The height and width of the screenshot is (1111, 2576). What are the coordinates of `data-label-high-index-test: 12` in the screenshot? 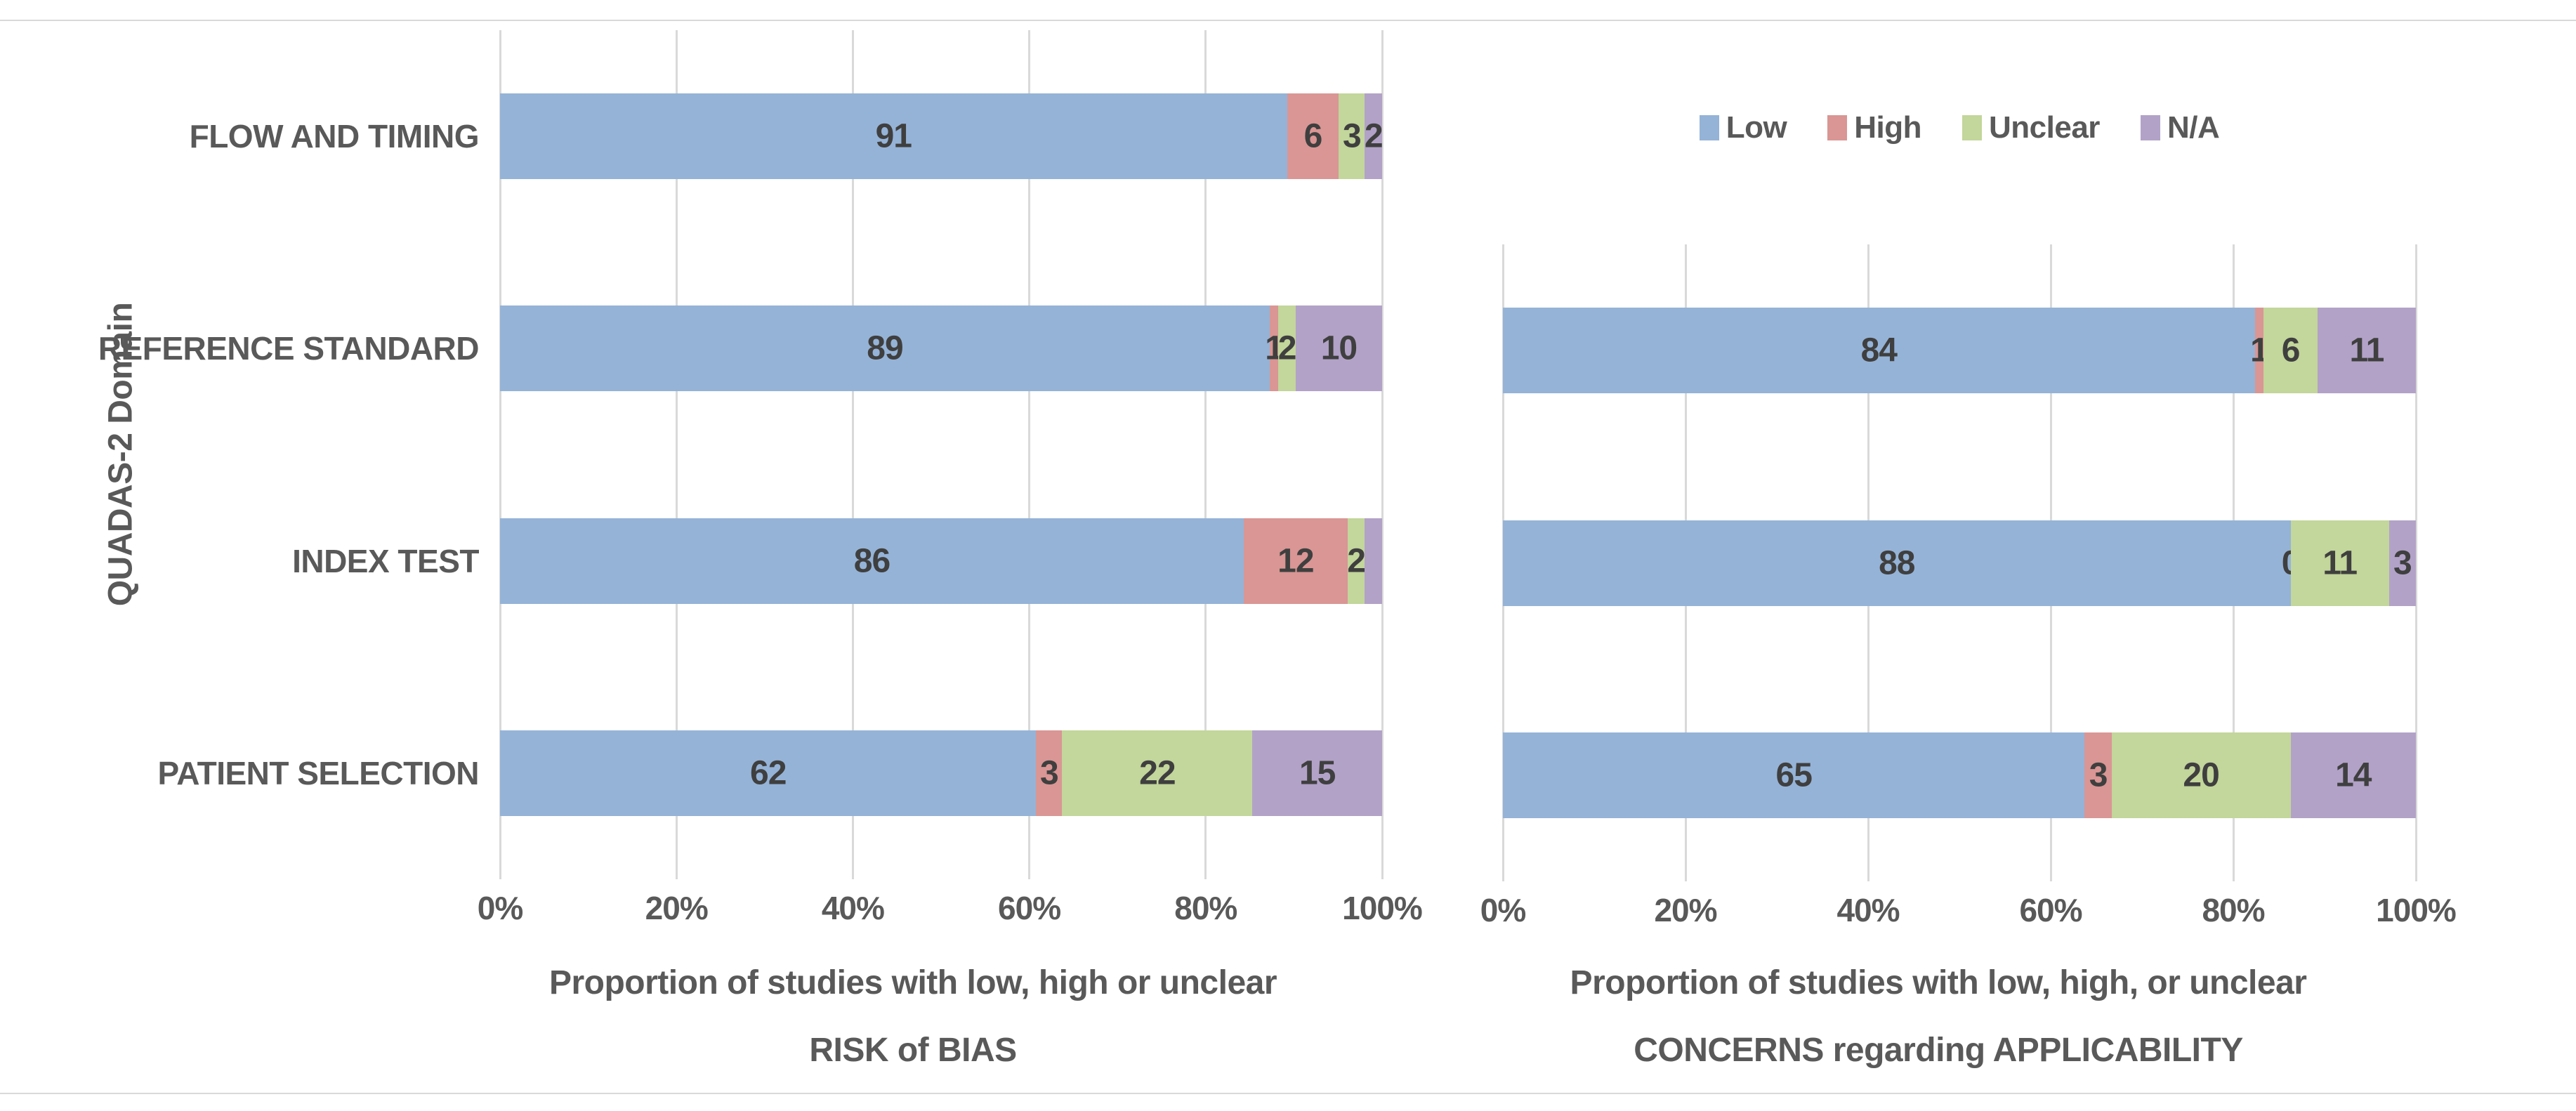 It's located at (1295, 561).